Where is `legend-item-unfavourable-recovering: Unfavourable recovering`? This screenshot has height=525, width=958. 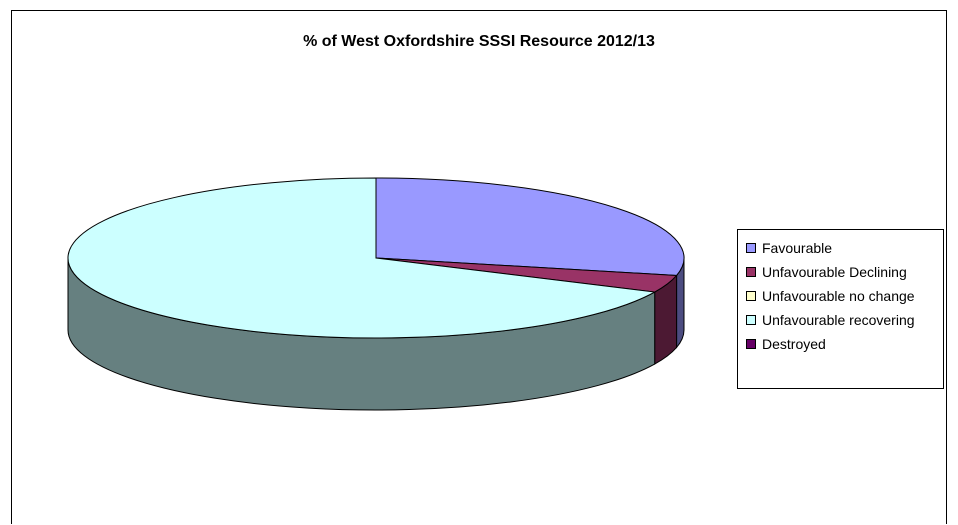
legend-item-unfavourable-recovering: Unfavourable recovering is located at coordinates (840, 320).